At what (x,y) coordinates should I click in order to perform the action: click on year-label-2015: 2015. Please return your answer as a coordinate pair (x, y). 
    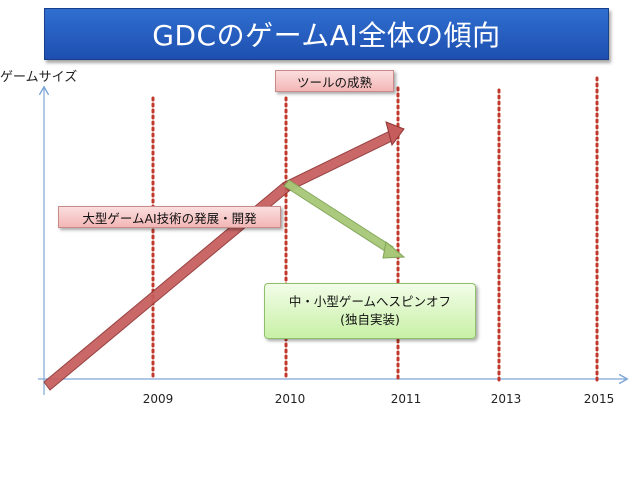
    Looking at the image, I should click on (599, 399).